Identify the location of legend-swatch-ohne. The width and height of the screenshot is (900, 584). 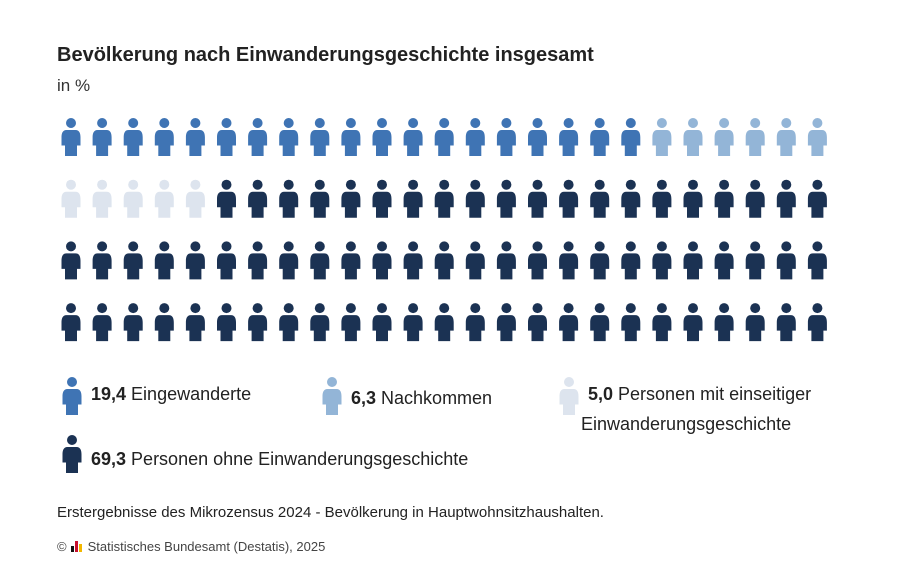
(72, 454).